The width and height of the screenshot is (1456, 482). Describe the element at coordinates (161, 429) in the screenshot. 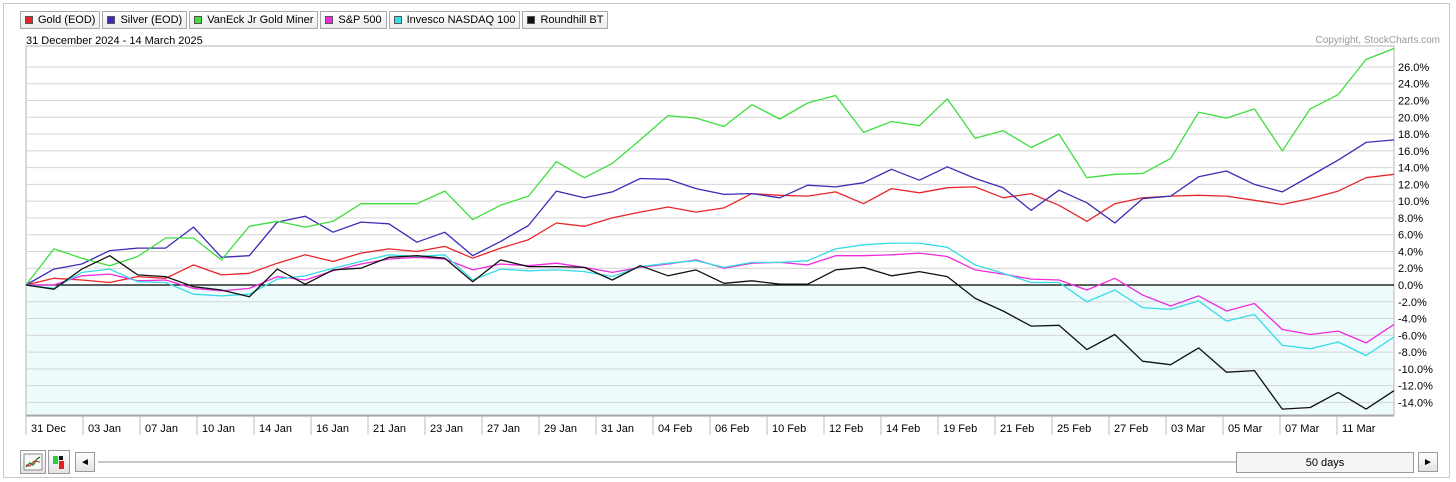

I see `x-tick-label: 07 Jan` at that location.